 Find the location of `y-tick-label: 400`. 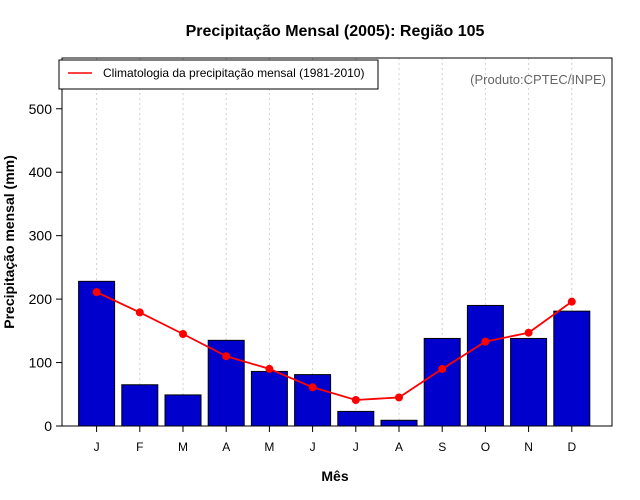

y-tick-label: 400 is located at coordinates (41, 172).